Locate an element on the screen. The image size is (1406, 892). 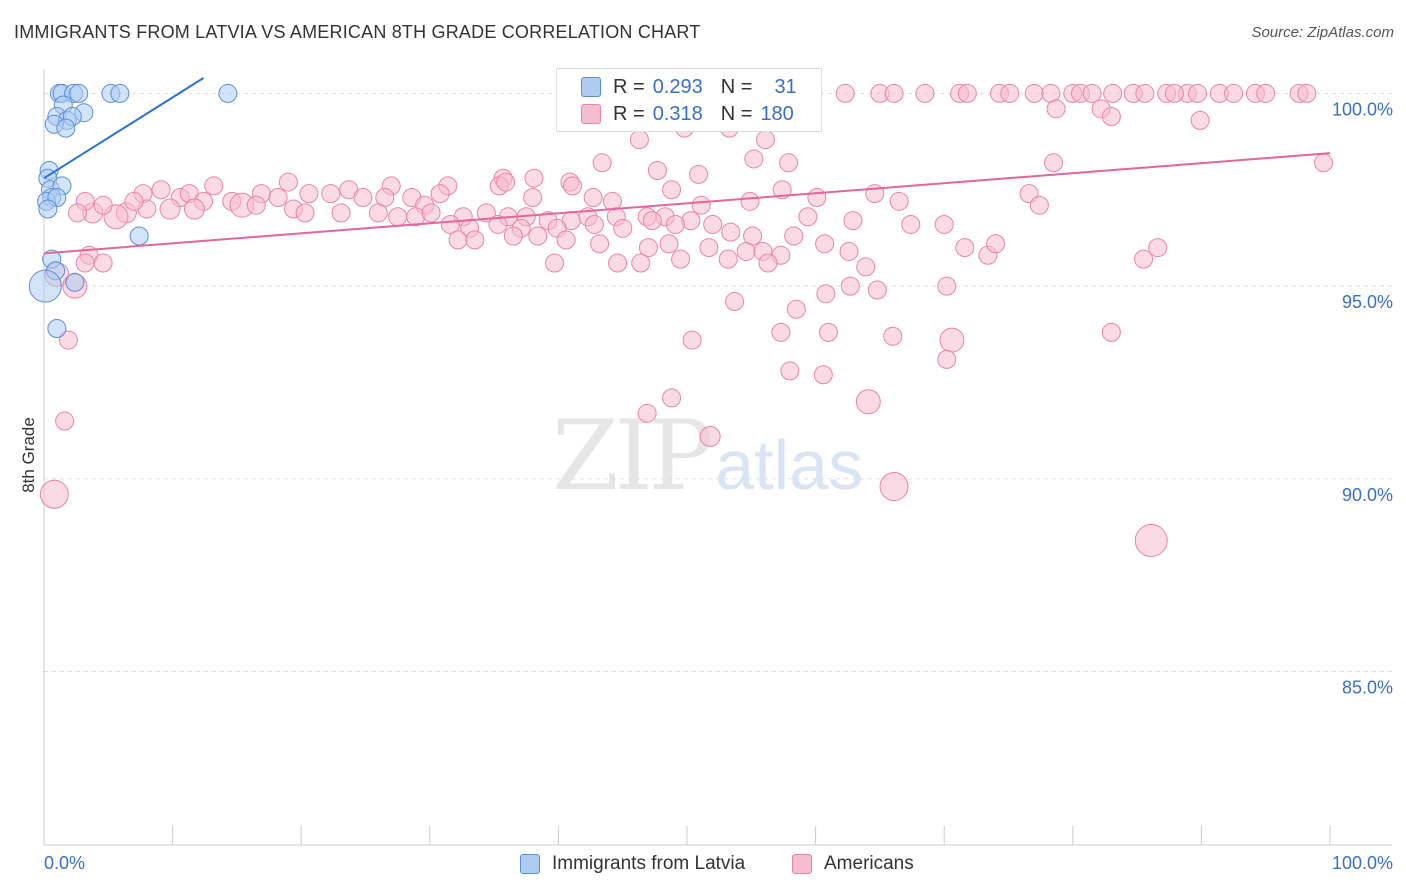
watermark: ZIPatlas is located at coordinates (707, 456).